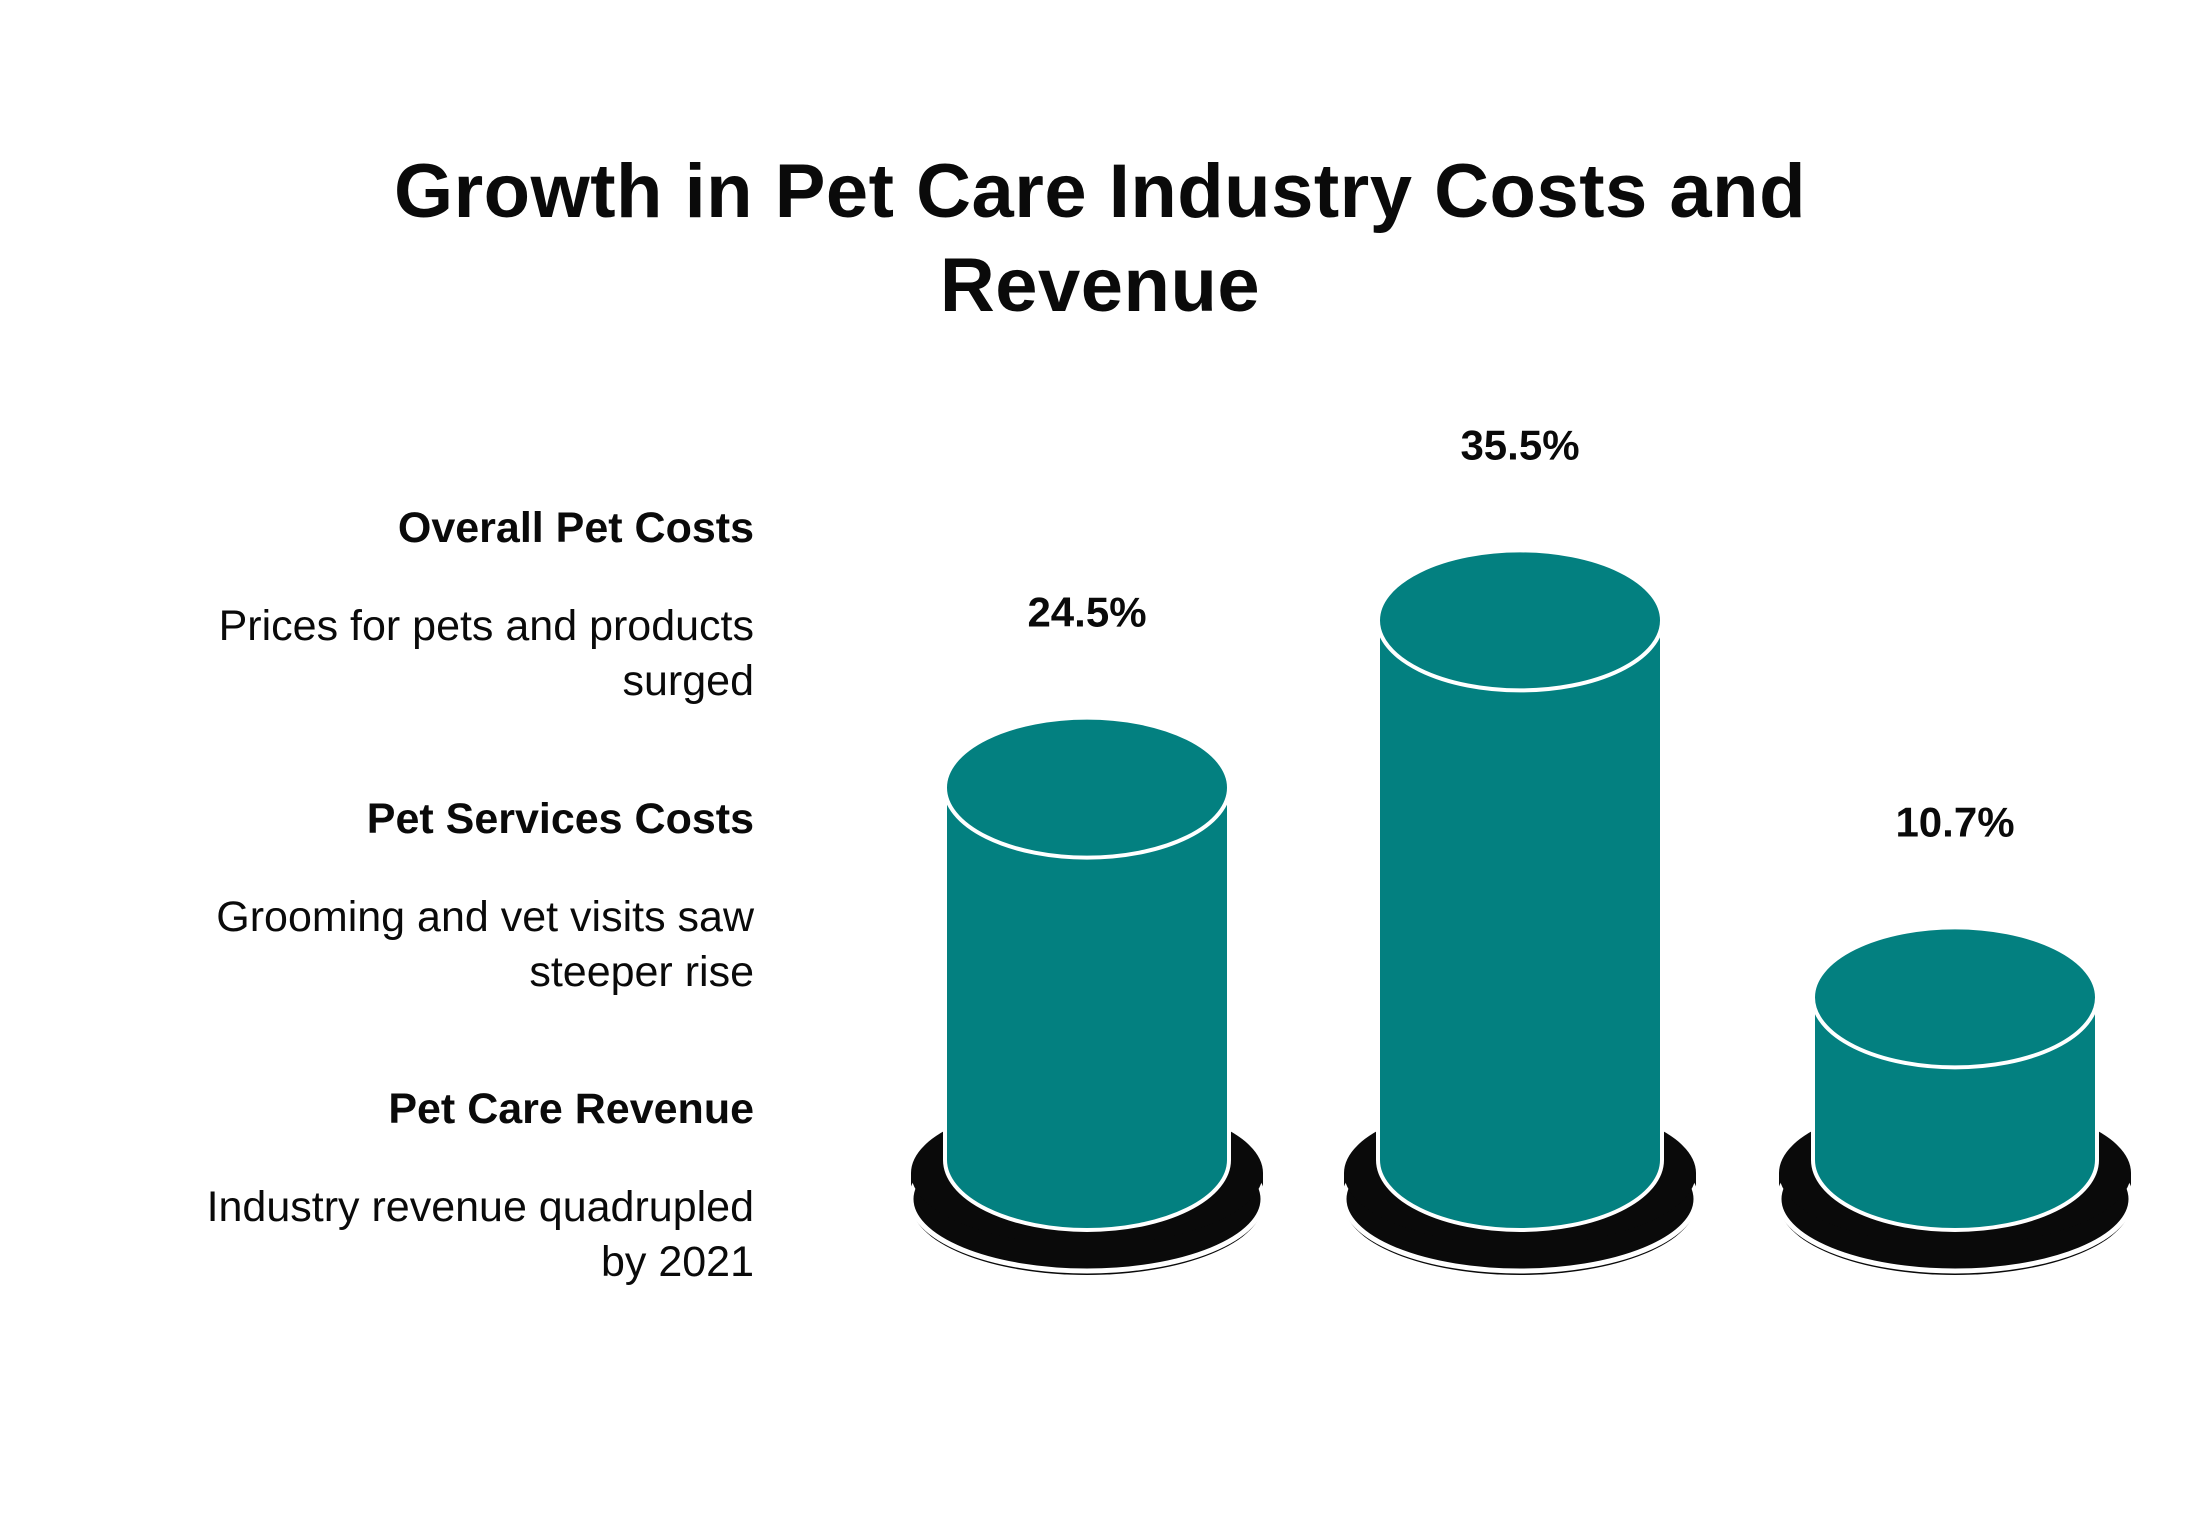  What do you see at coordinates (377, 1235) in the screenshot?
I see `legend-description-pet-care-revenue: Industry revenue quadrupled by 2021` at bounding box center [377, 1235].